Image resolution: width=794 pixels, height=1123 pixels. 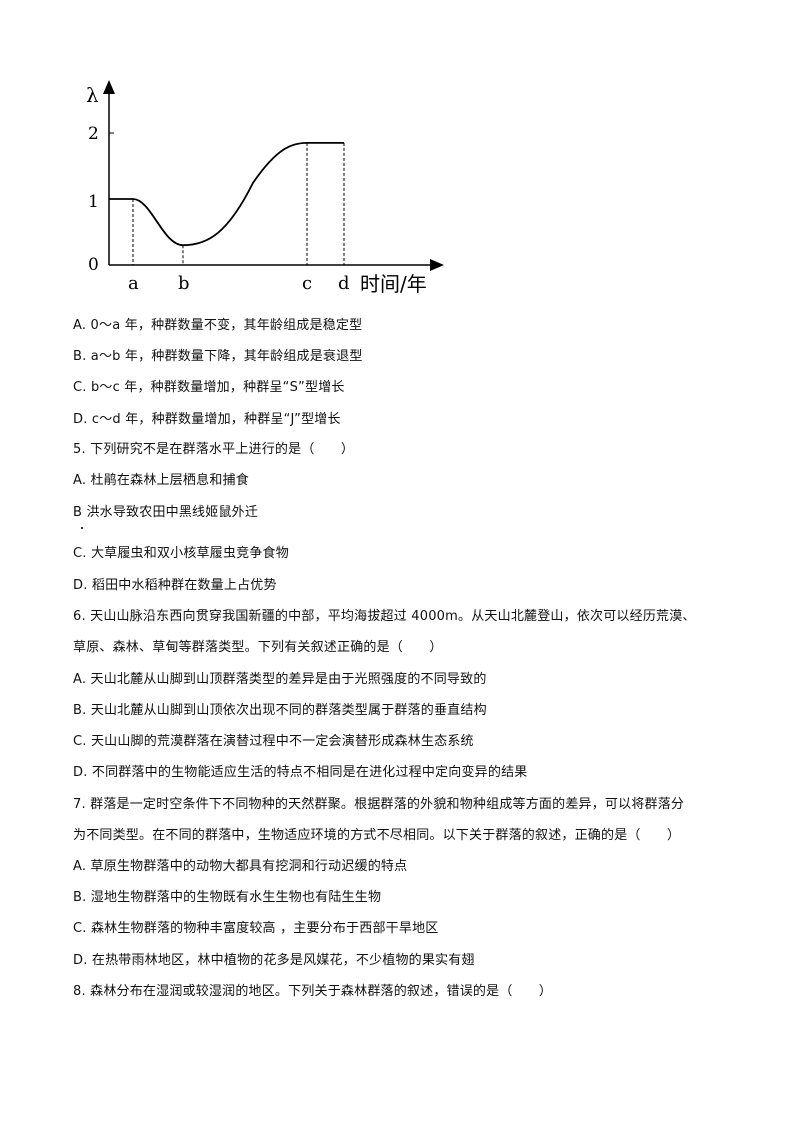 What do you see at coordinates (209, 387) in the screenshot?
I see `text-line: C. b～c 年，种群数量增加，种群呈“S”型增长` at bounding box center [209, 387].